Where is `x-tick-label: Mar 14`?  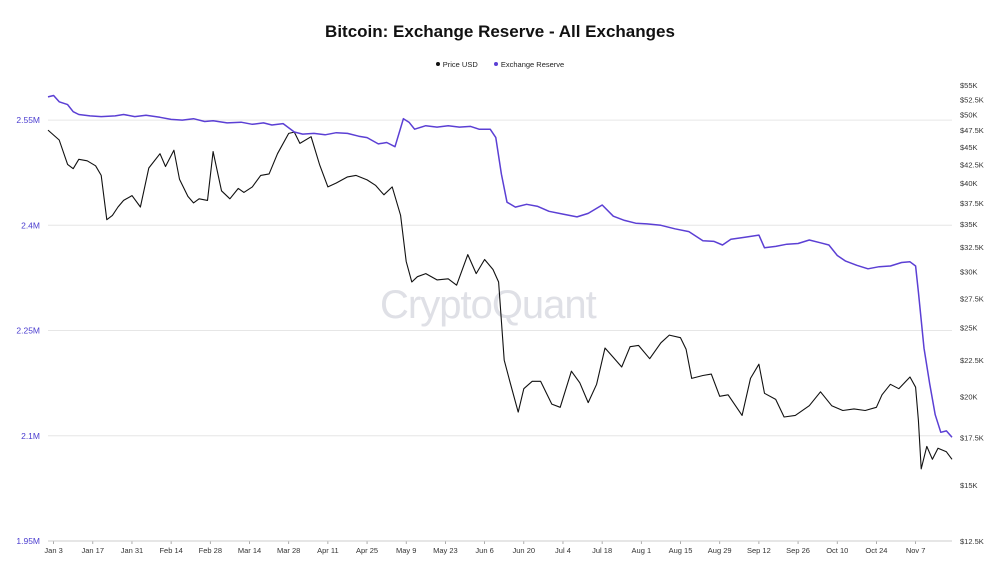 x-tick-label: Mar 14 is located at coordinates (249, 550).